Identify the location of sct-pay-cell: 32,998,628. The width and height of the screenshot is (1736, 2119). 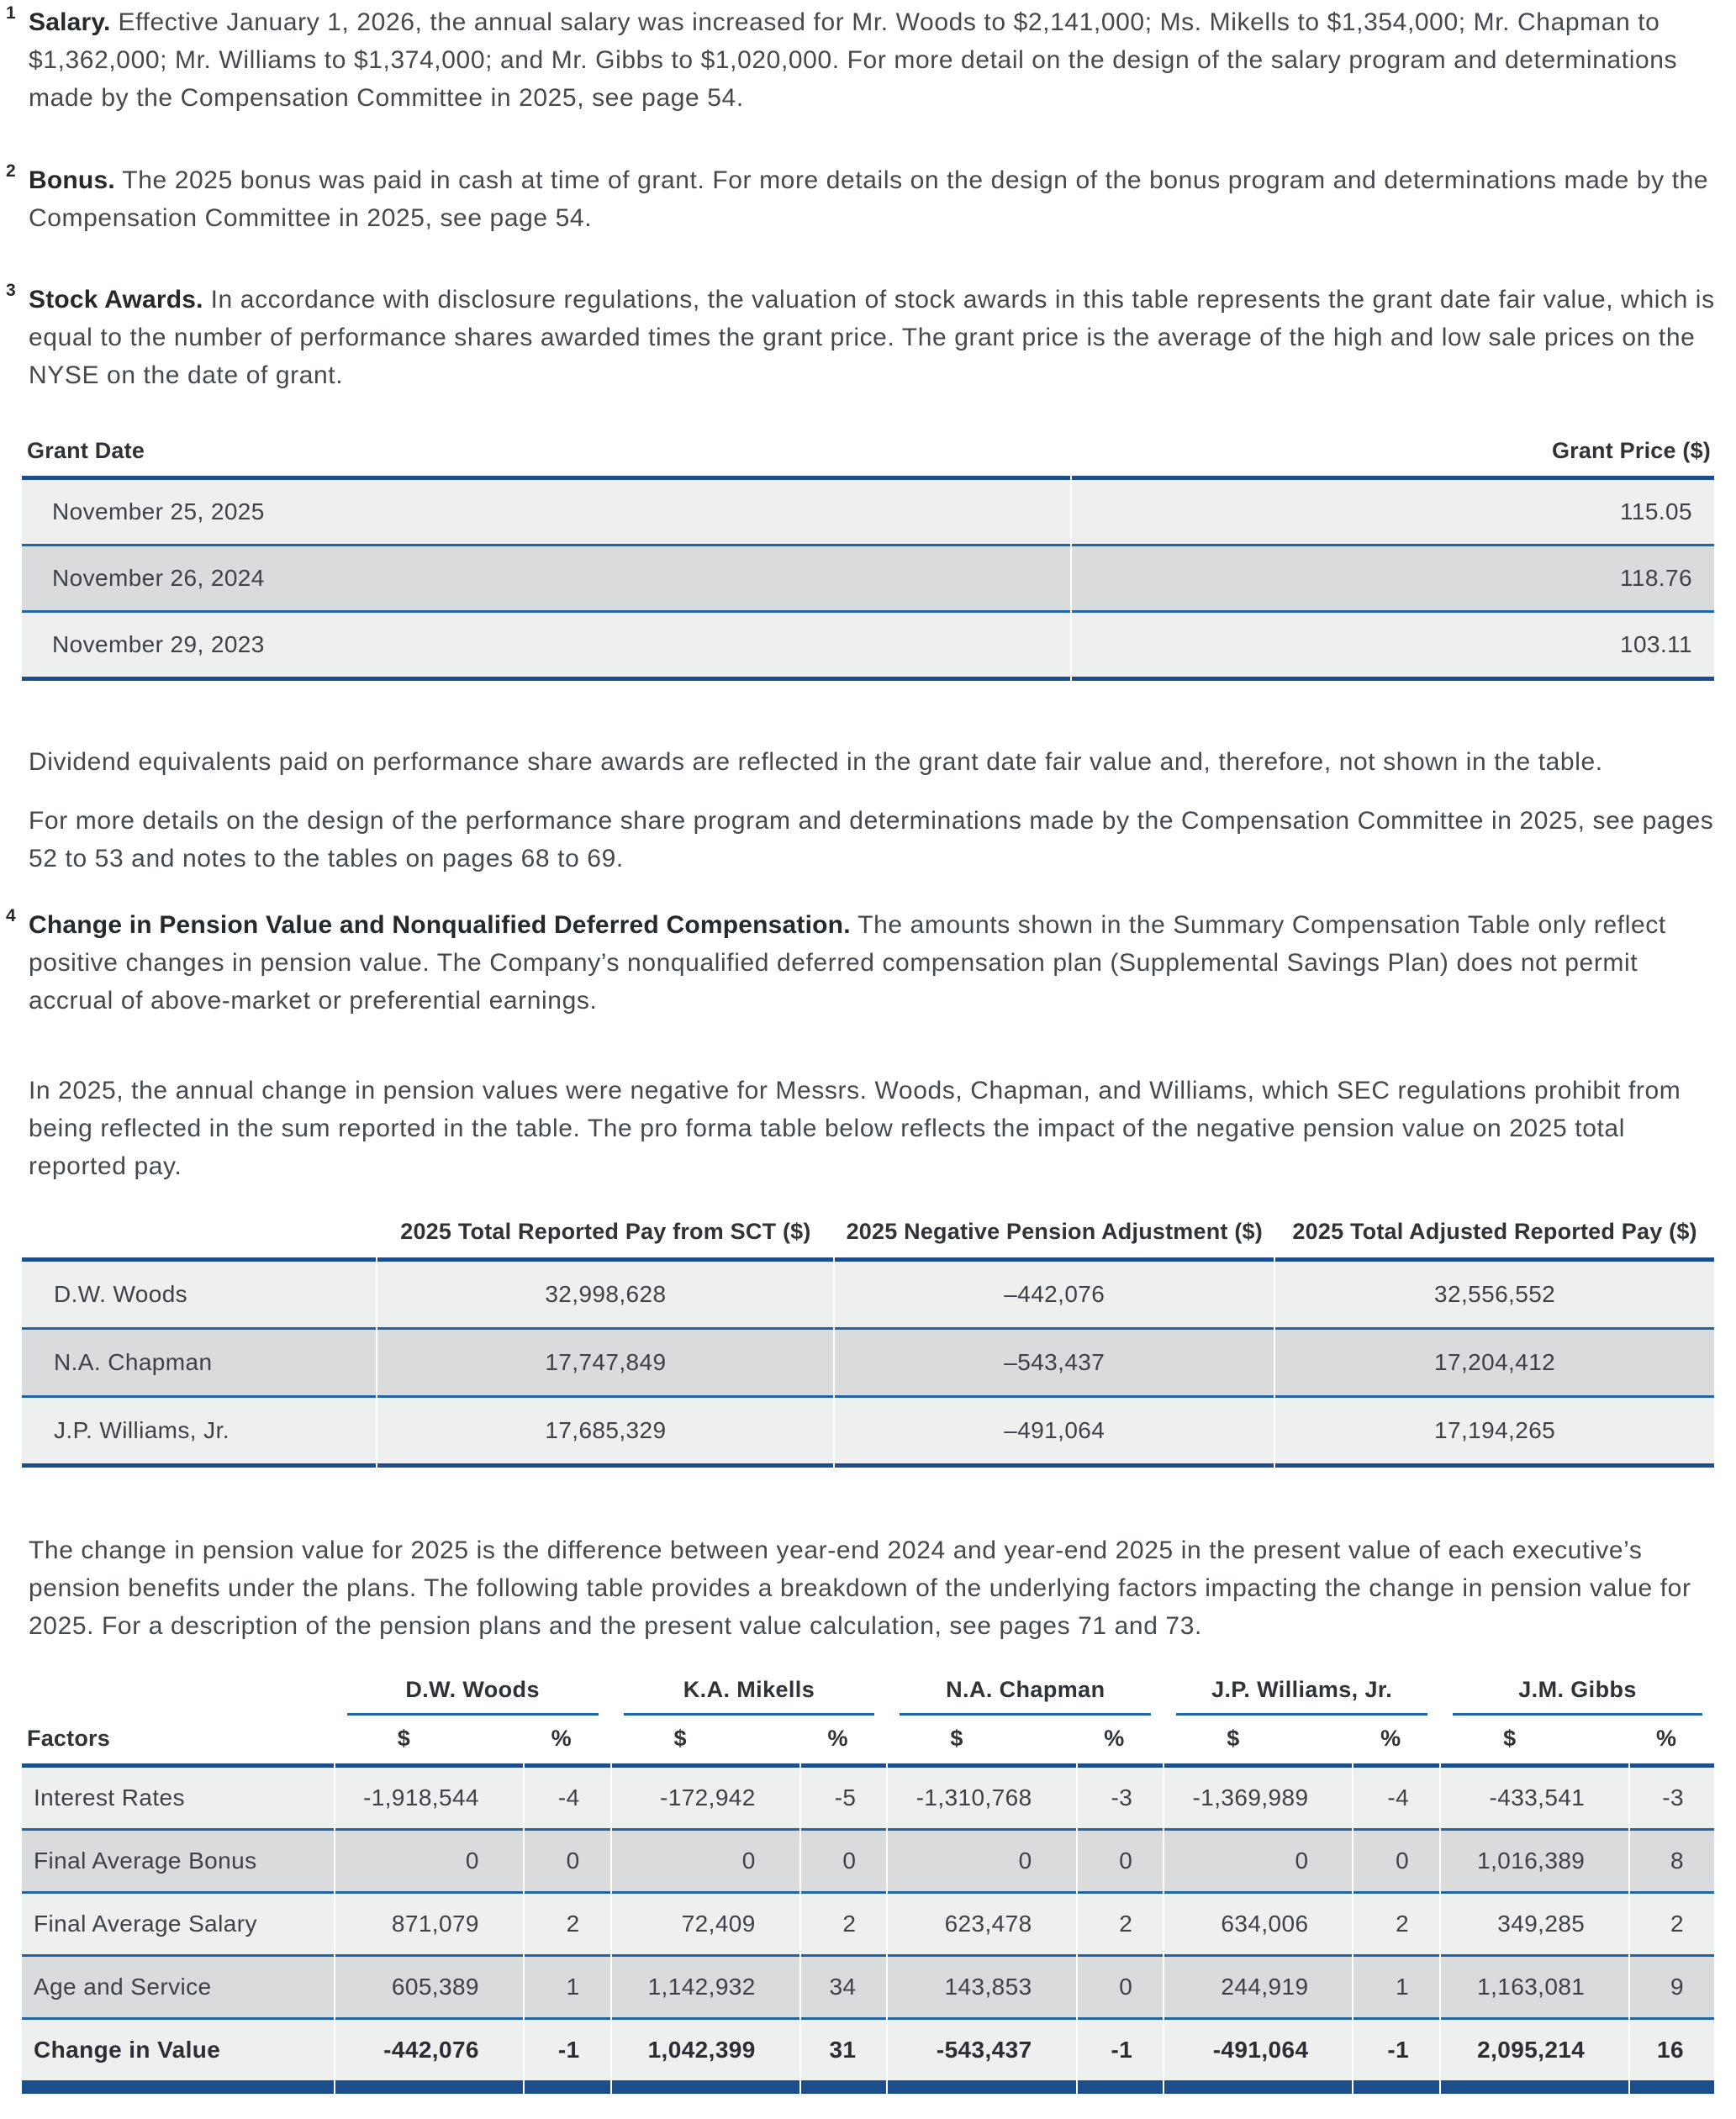
(605, 1296).